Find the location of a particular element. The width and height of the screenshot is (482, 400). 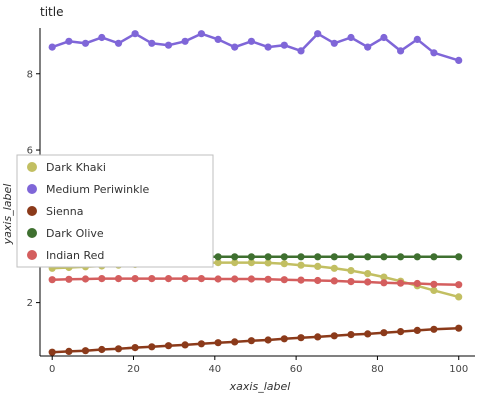

legend-label-dark-khaki: Dark Khaki is located at coordinates (76, 167).